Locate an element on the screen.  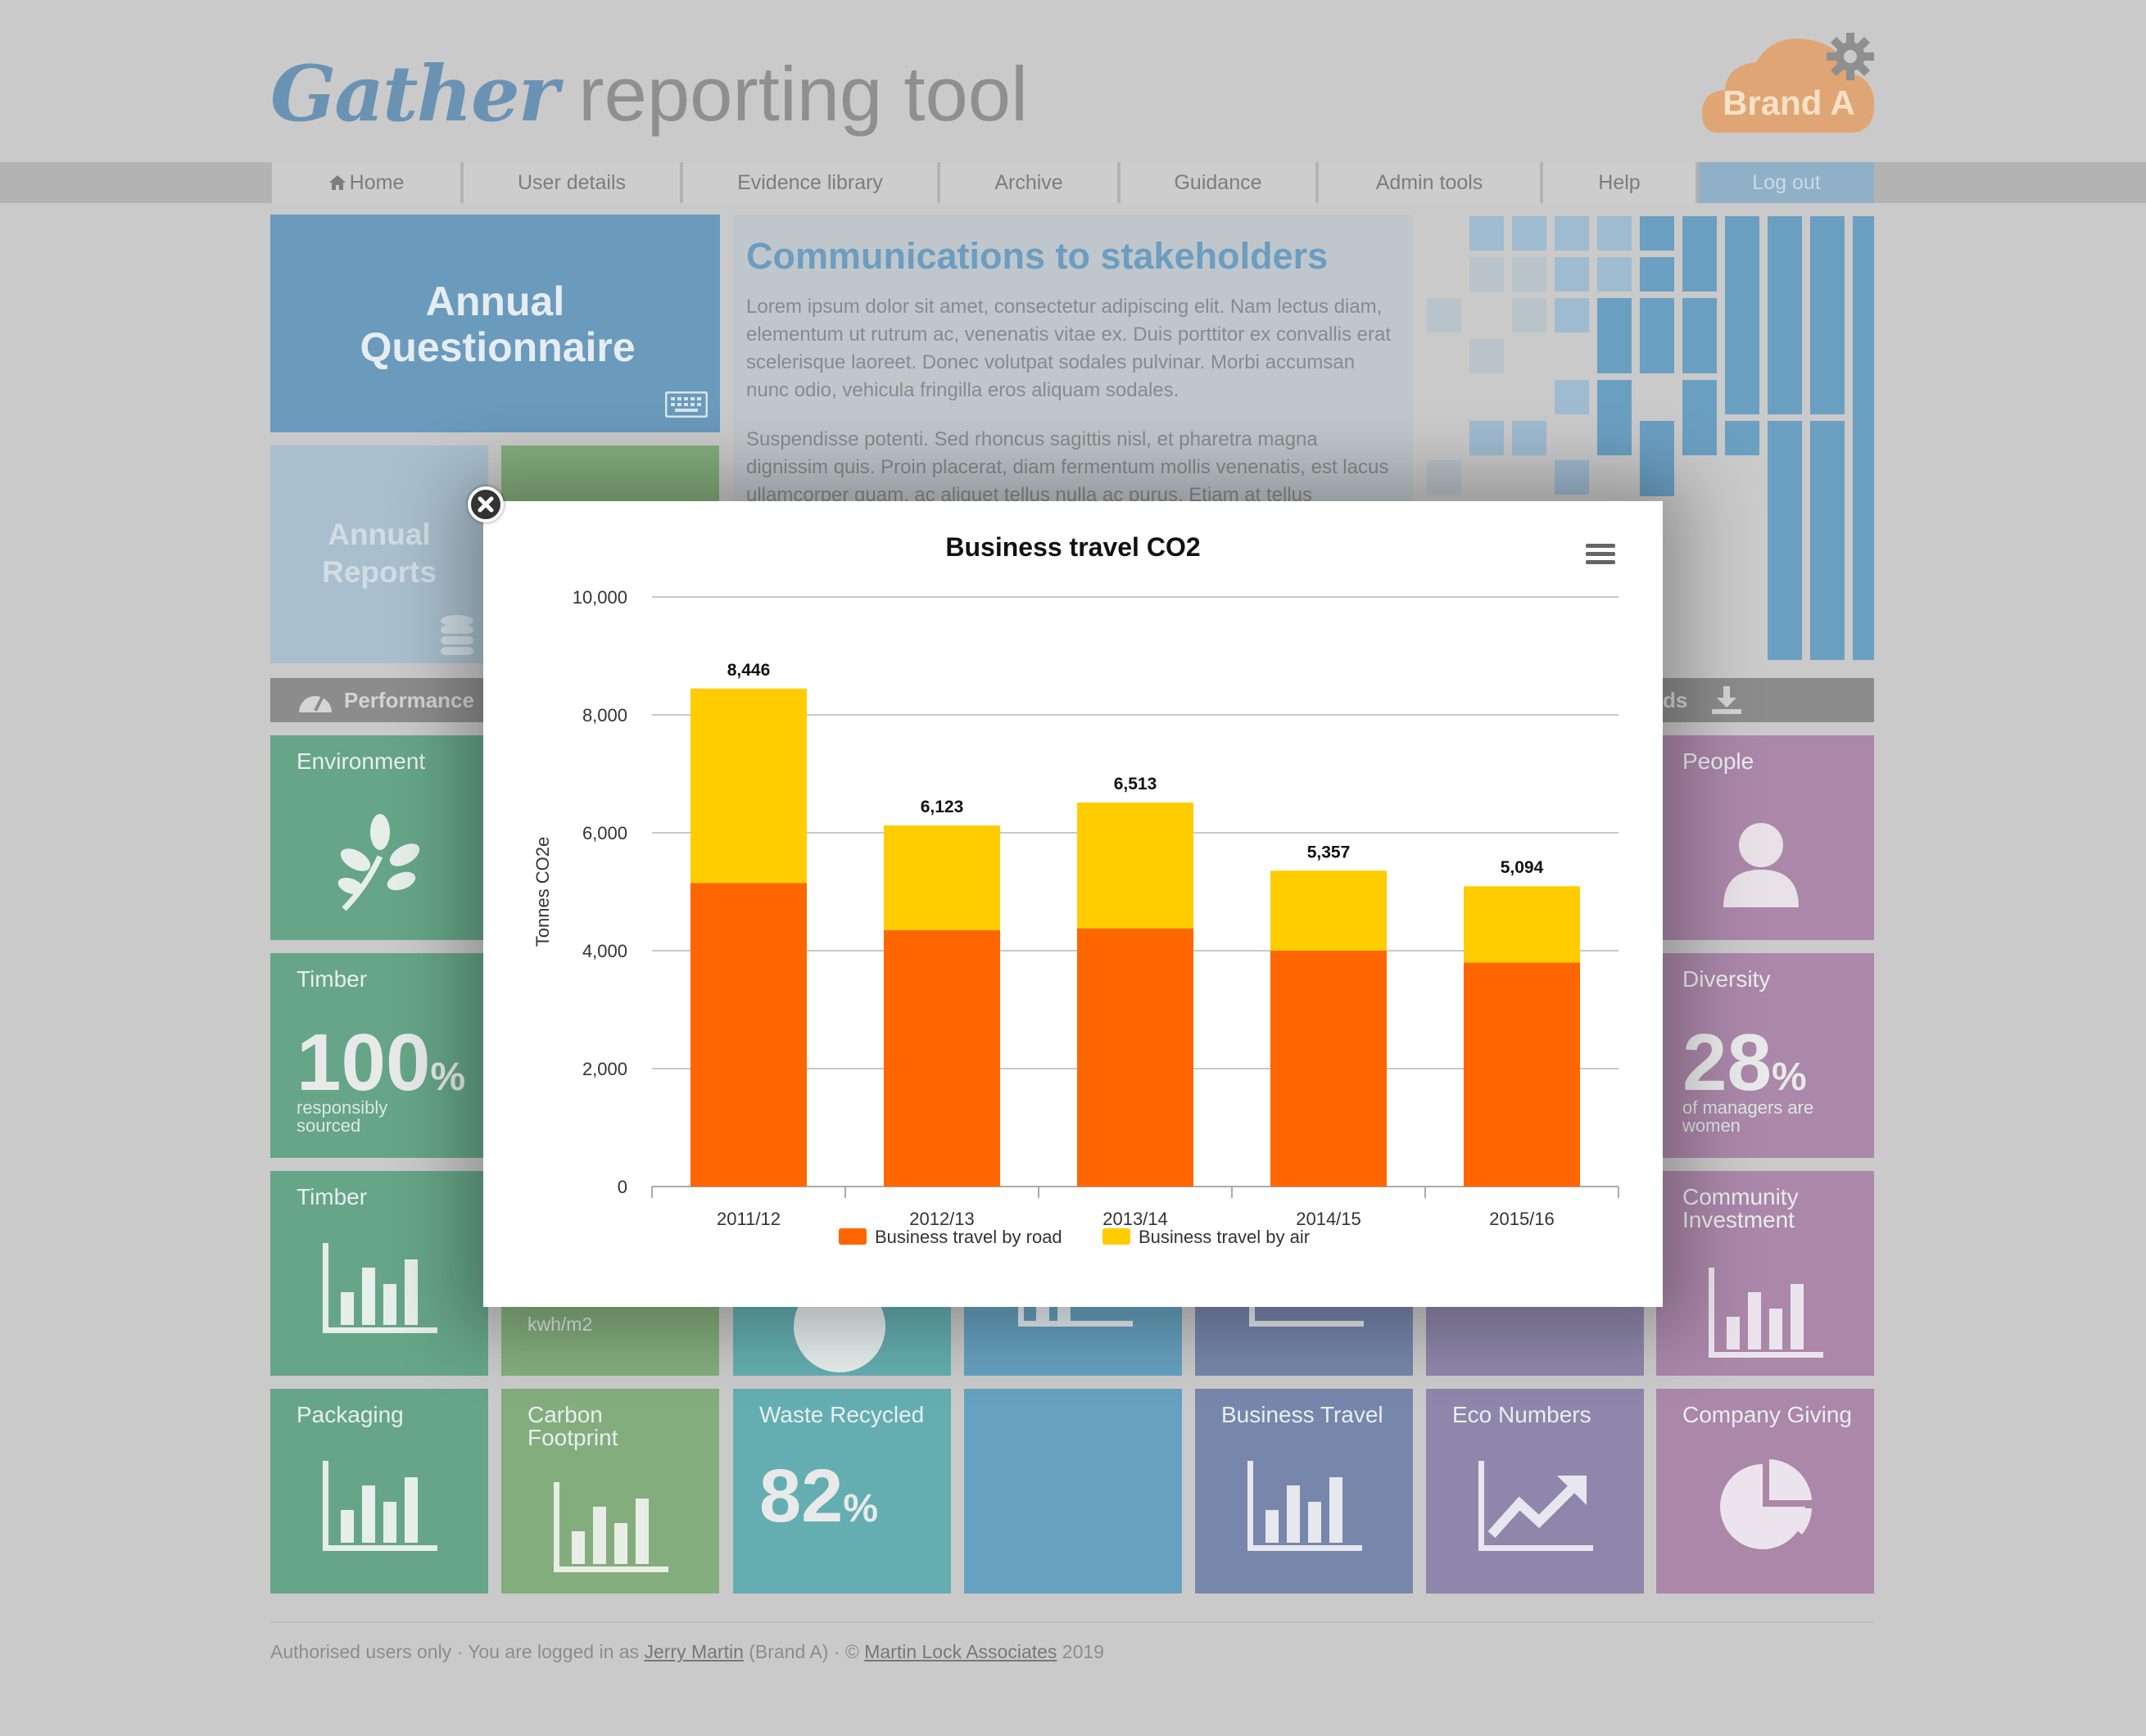
waste-recycled-tile: Waste Recycled 82% is located at coordinates (842, 1491).